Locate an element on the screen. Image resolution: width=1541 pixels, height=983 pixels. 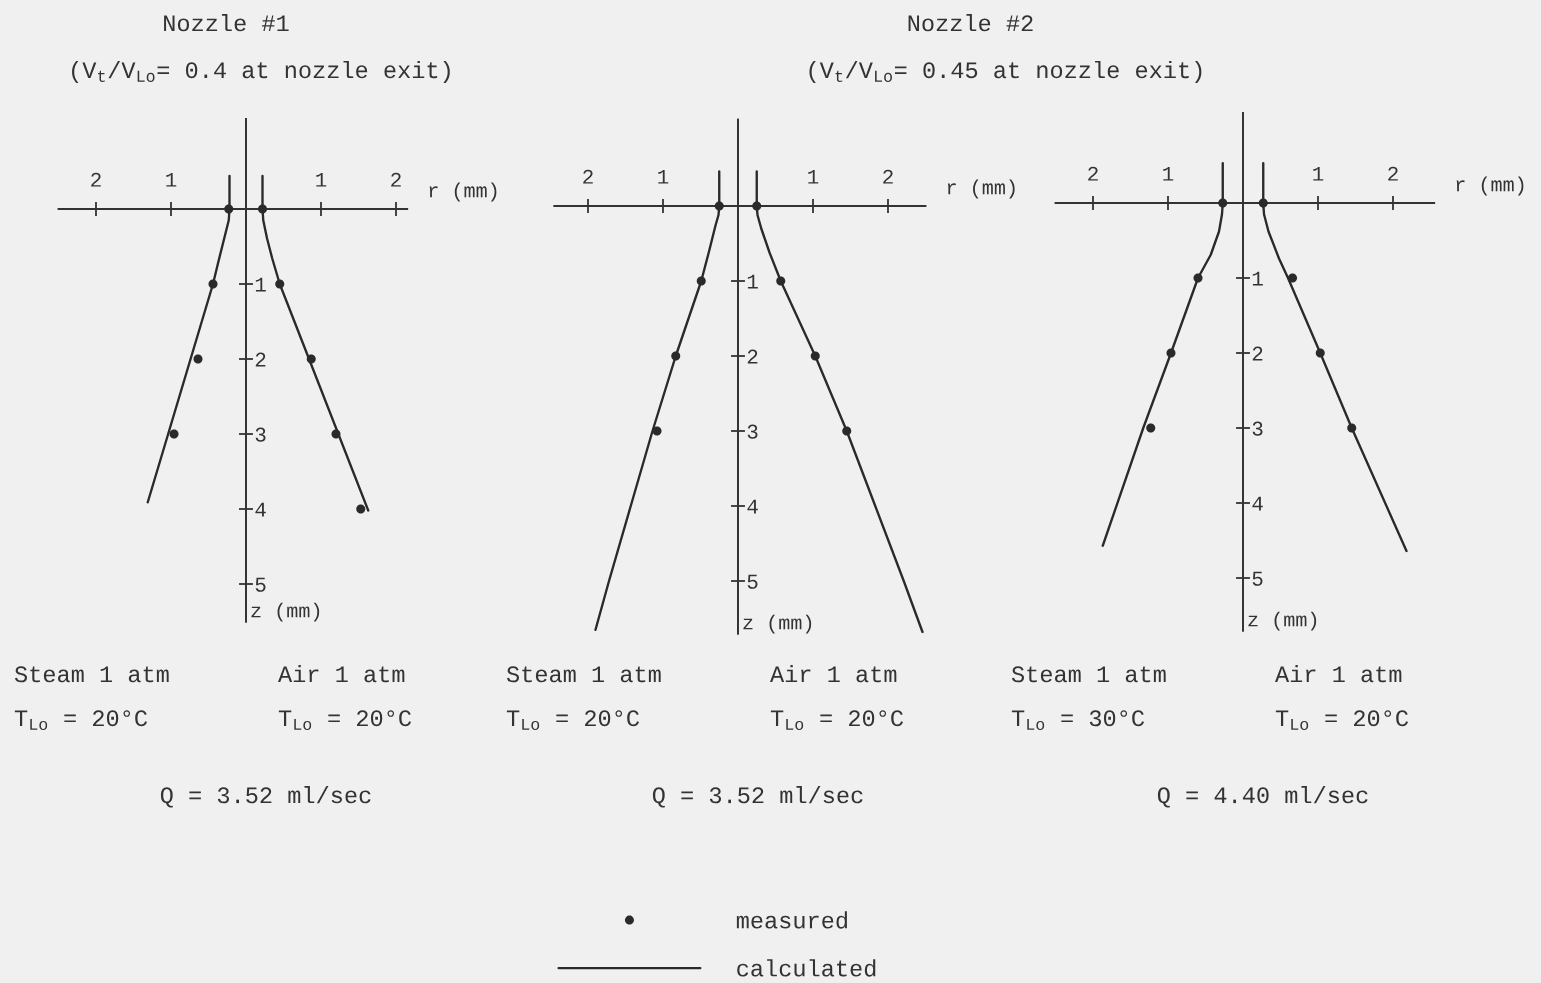
text: calculated is located at coordinates (806, 968).